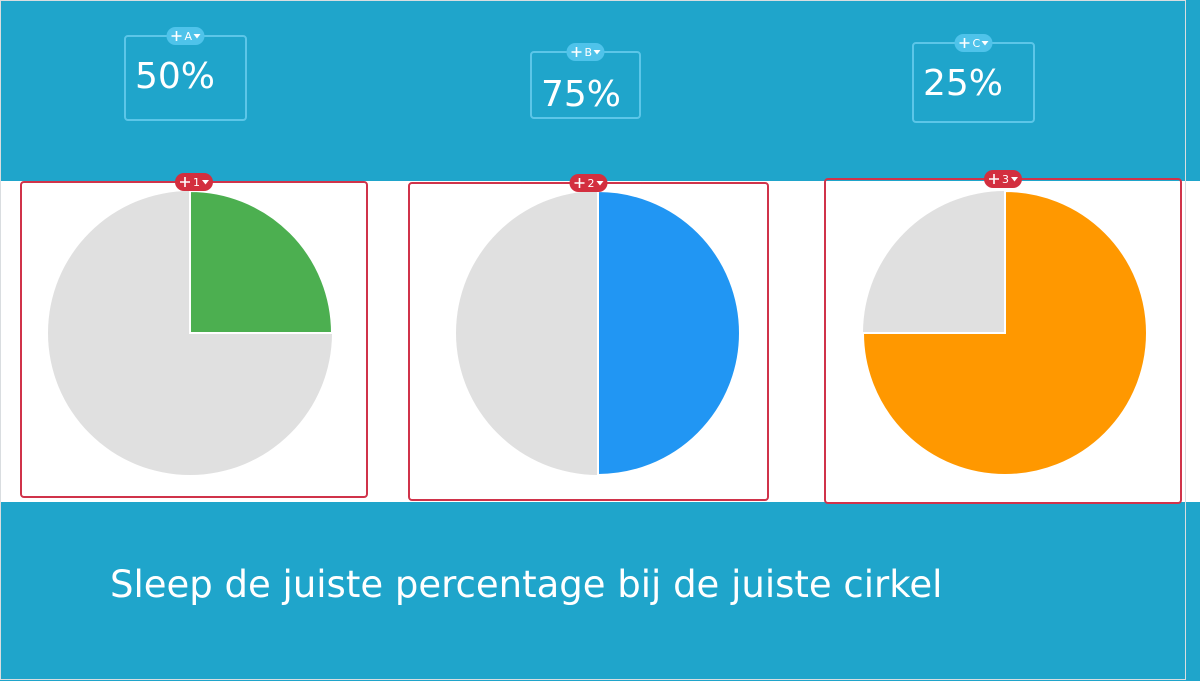 This screenshot has height=681, width=1200. I want to click on tag-label: 3, so click(1005, 179).